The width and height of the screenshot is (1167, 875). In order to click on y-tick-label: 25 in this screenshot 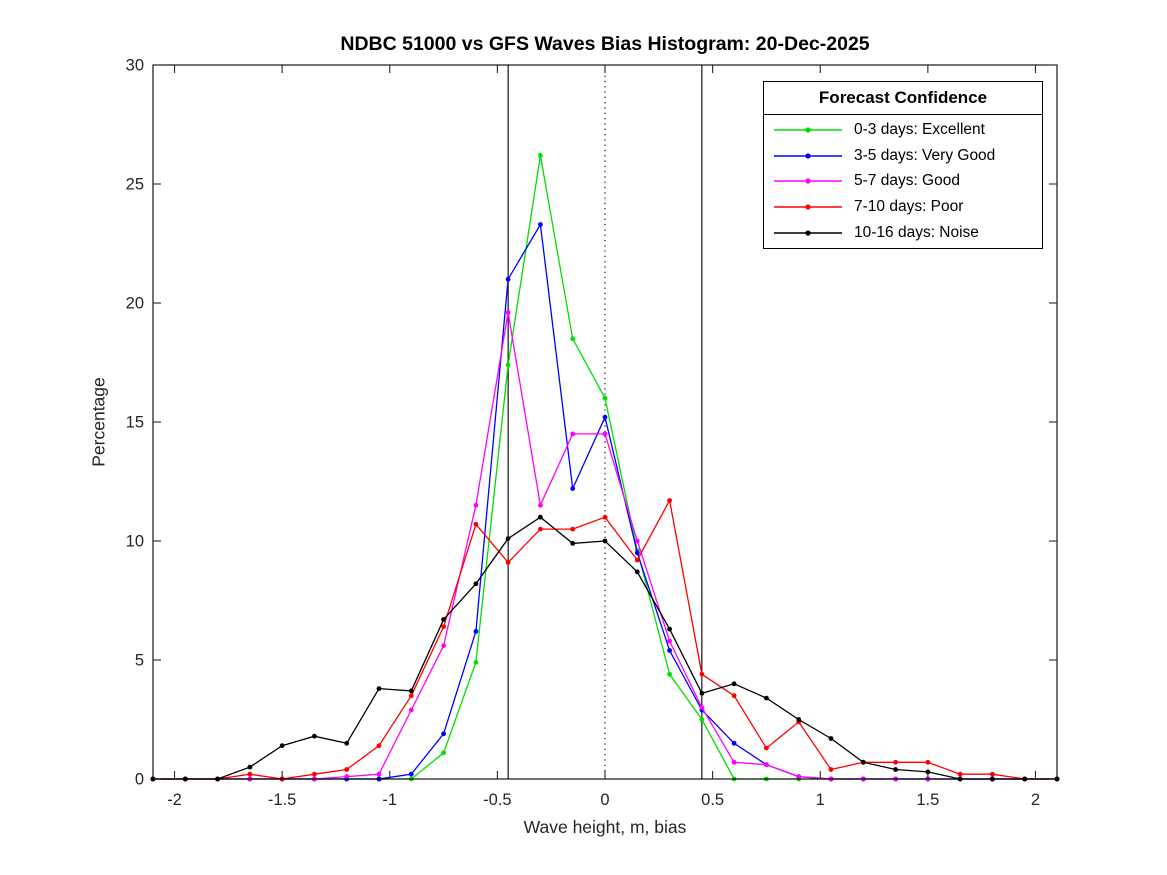, I will do `click(135, 185)`.